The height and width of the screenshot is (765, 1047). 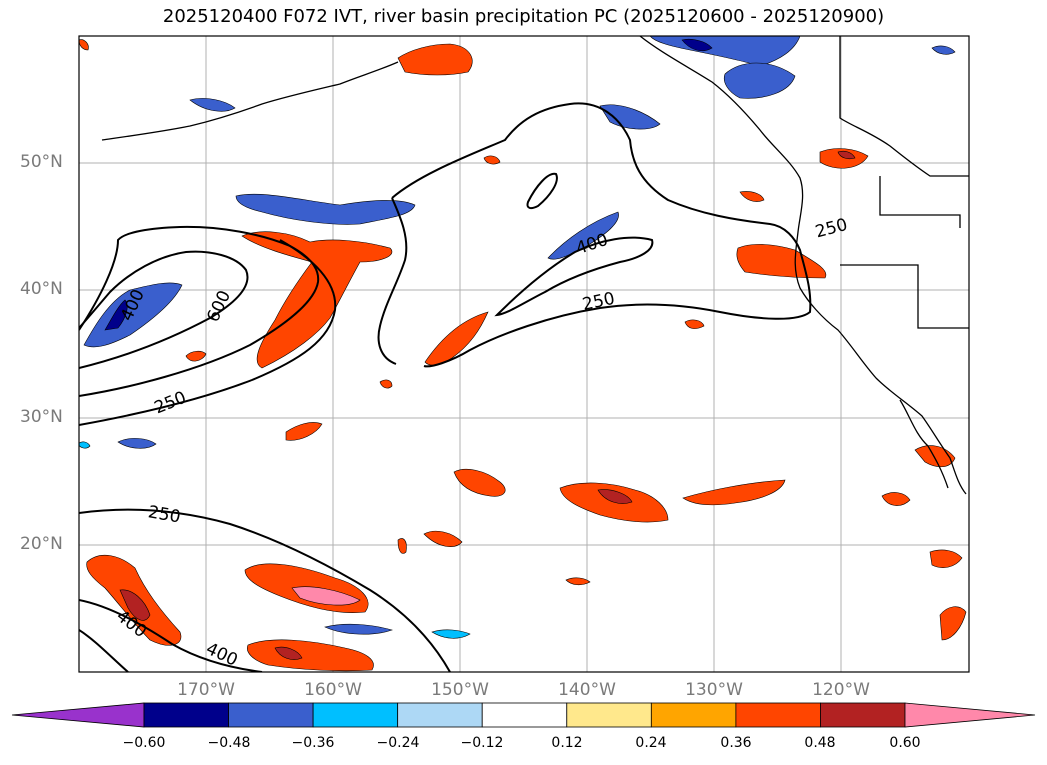 What do you see at coordinates (841, 690) in the screenshot?
I see `lon-label: 120°W` at bounding box center [841, 690].